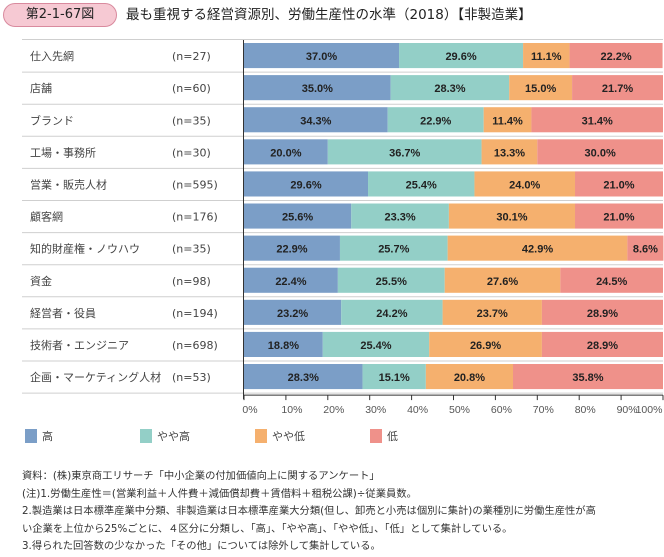 This screenshot has width=664, height=557. What do you see at coordinates (261, 436) in the screenshot?
I see `legend-swatch-somewhat-low` at bounding box center [261, 436].